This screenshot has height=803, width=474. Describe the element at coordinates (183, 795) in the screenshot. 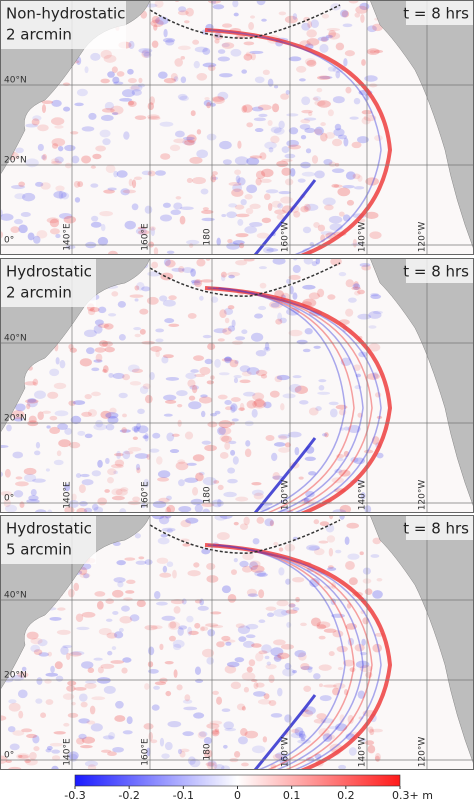

I see `colorbar-label: -0.1` at that location.